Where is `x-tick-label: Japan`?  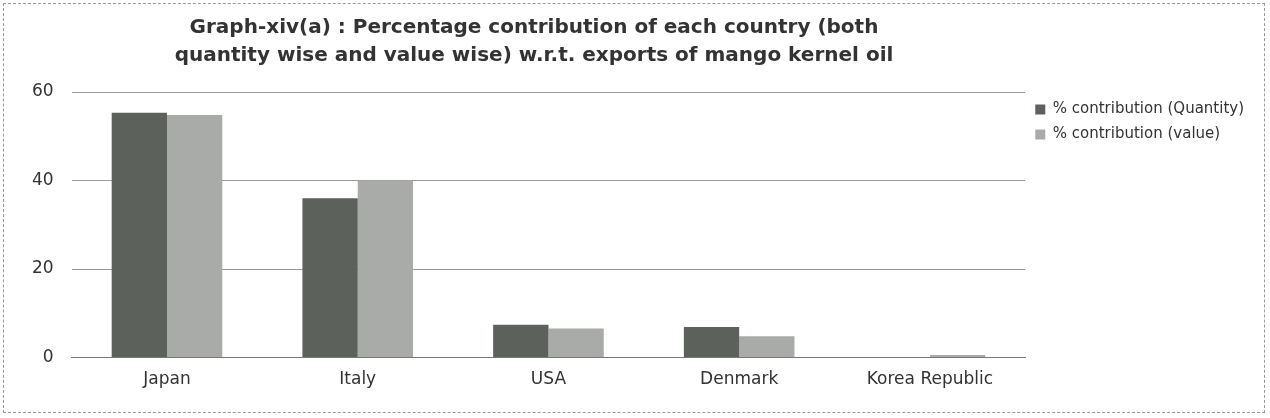 x-tick-label: Japan is located at coordinates (166, 378).